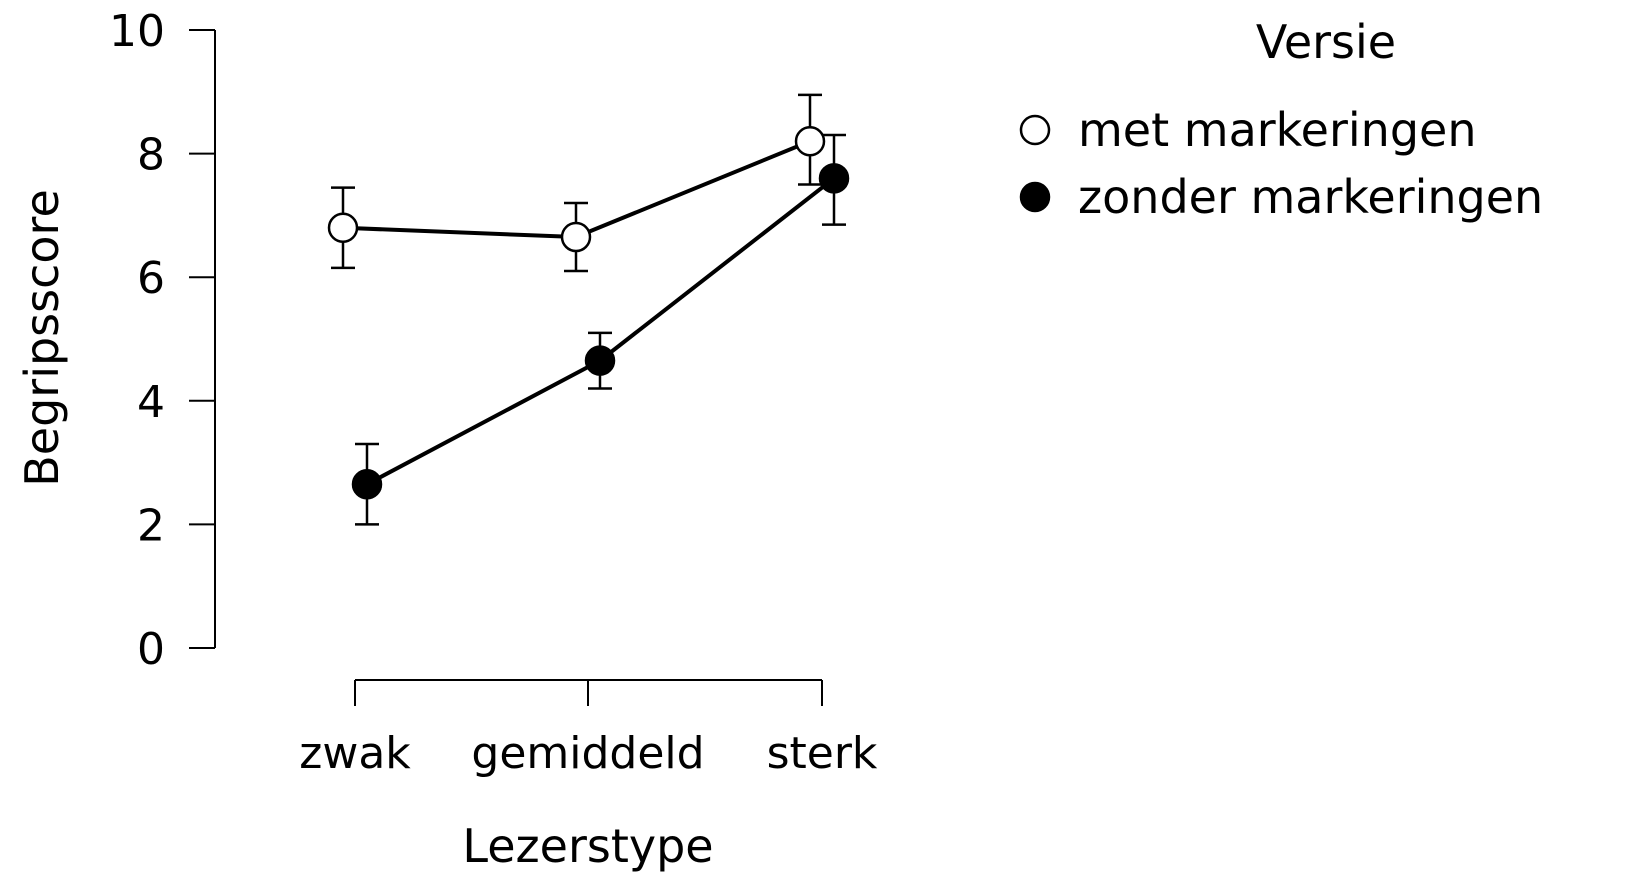 The image size is (1628, 881). I want to click on y-tick-label: 10, so click(137, 31).